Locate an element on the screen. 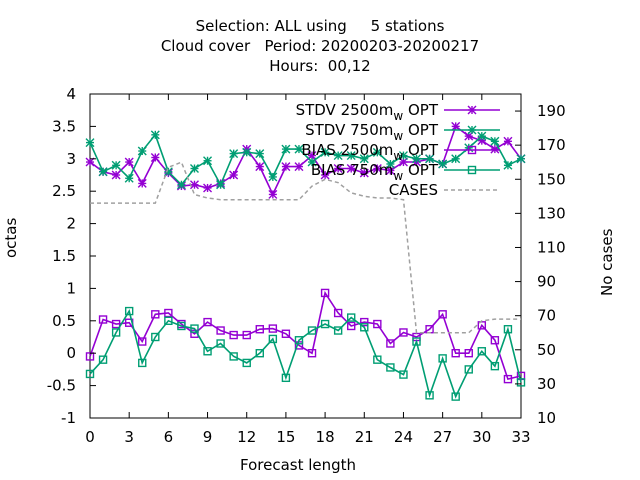  y2-tick-label: 50 is located at coordinates (546, 350).